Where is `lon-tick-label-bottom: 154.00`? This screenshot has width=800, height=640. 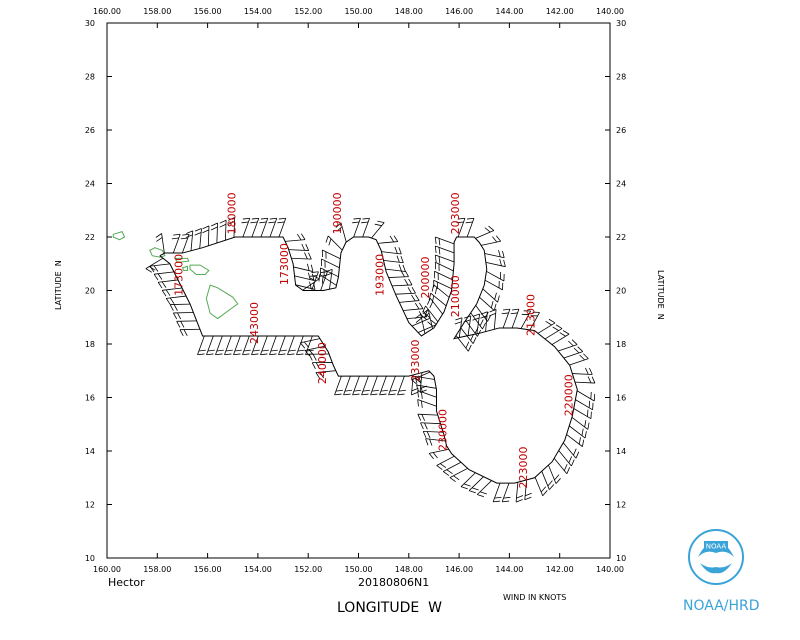
lon-tick-label-bottom: 154.00 is located at coordinates (258, 569).